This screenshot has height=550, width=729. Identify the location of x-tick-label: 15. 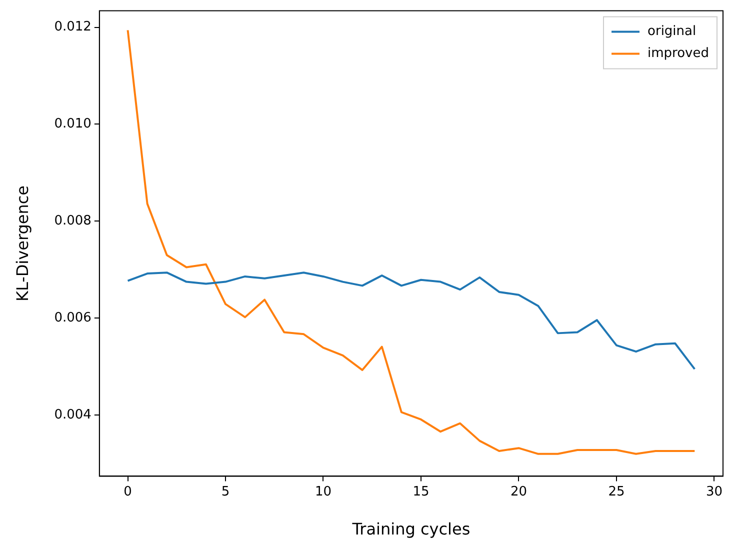
(421, 492).